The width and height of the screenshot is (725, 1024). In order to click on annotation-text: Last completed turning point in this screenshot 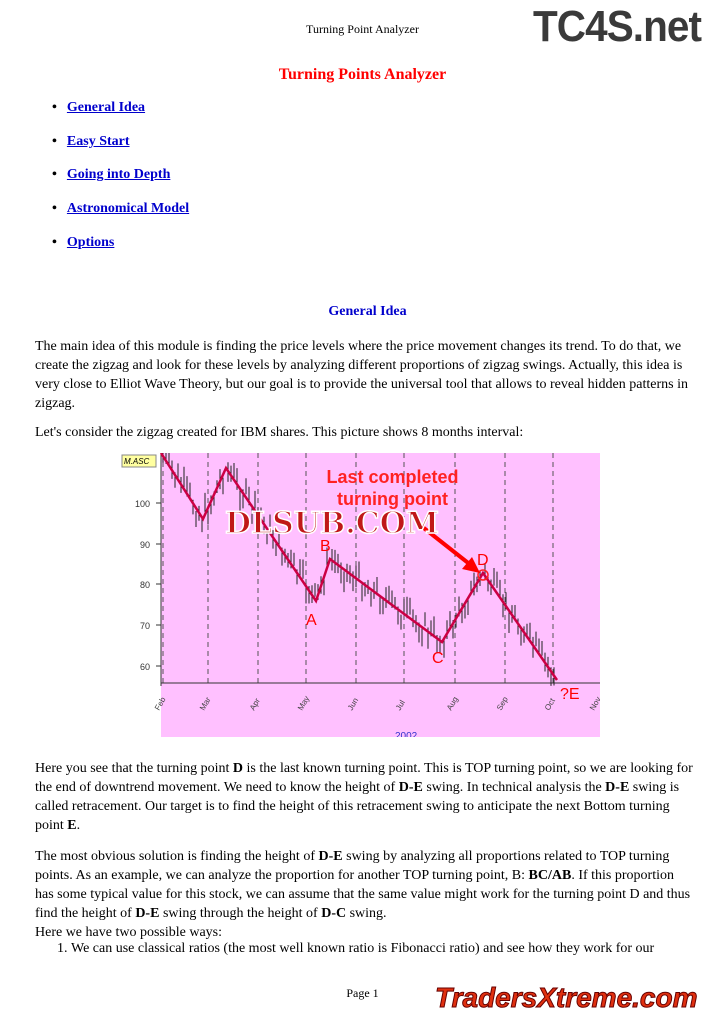, I will do `click(392, 488)`.